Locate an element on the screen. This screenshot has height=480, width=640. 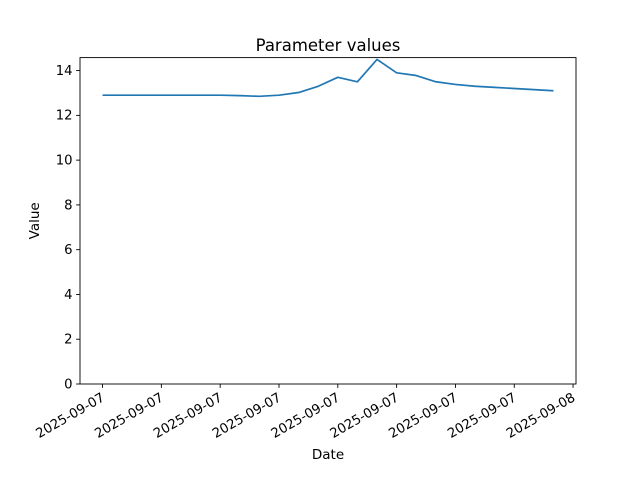
y-tick-label: 10 is located at coordinates (64, 160).